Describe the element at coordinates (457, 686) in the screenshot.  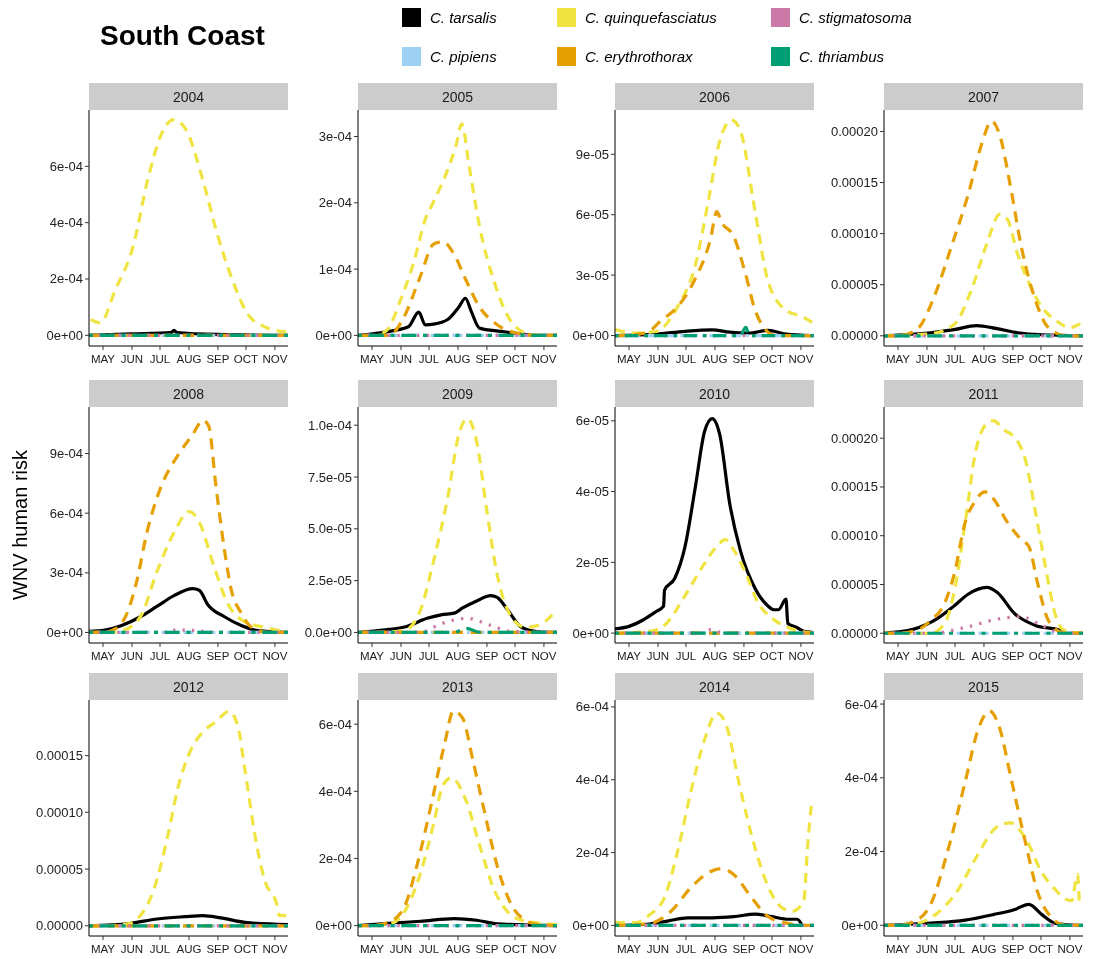
I see `chart-subtitle: 2013` at that location.